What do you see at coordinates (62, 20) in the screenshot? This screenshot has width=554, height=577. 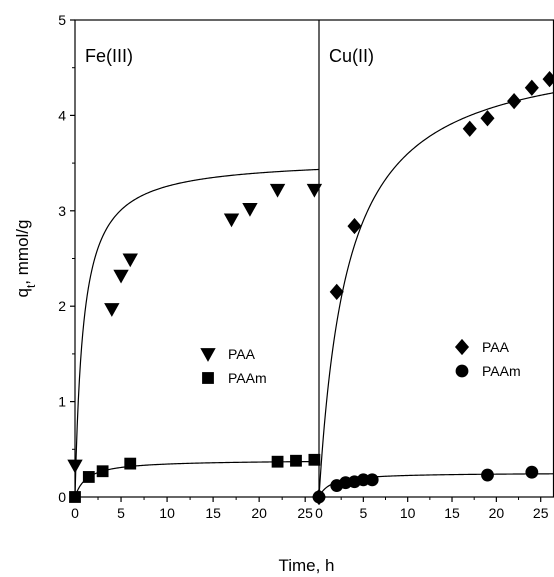 I see `y-tick-label: 5` at bounding box center [62, 20].